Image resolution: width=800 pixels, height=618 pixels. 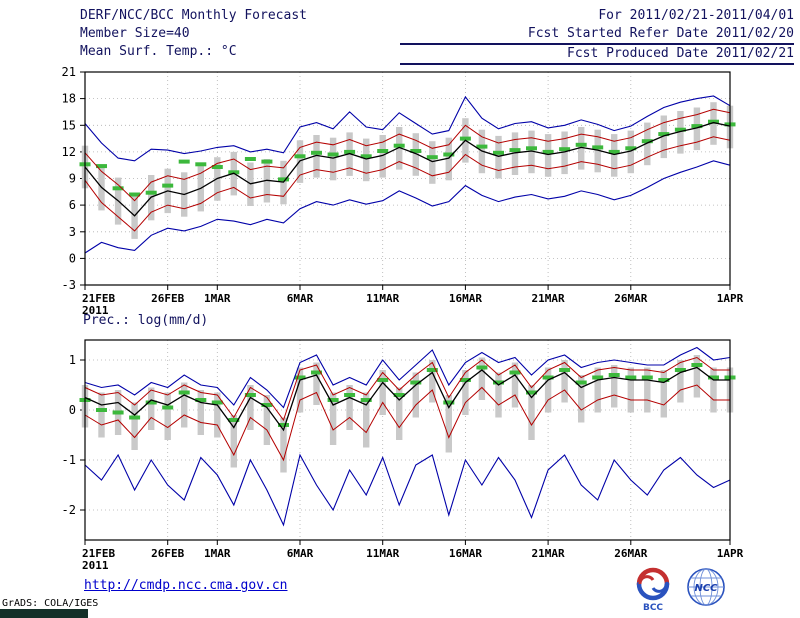 What do you see at coordinates (72, 360) in the screenshot?
I see `svg-text: 1` at bounding box center [72, 360].